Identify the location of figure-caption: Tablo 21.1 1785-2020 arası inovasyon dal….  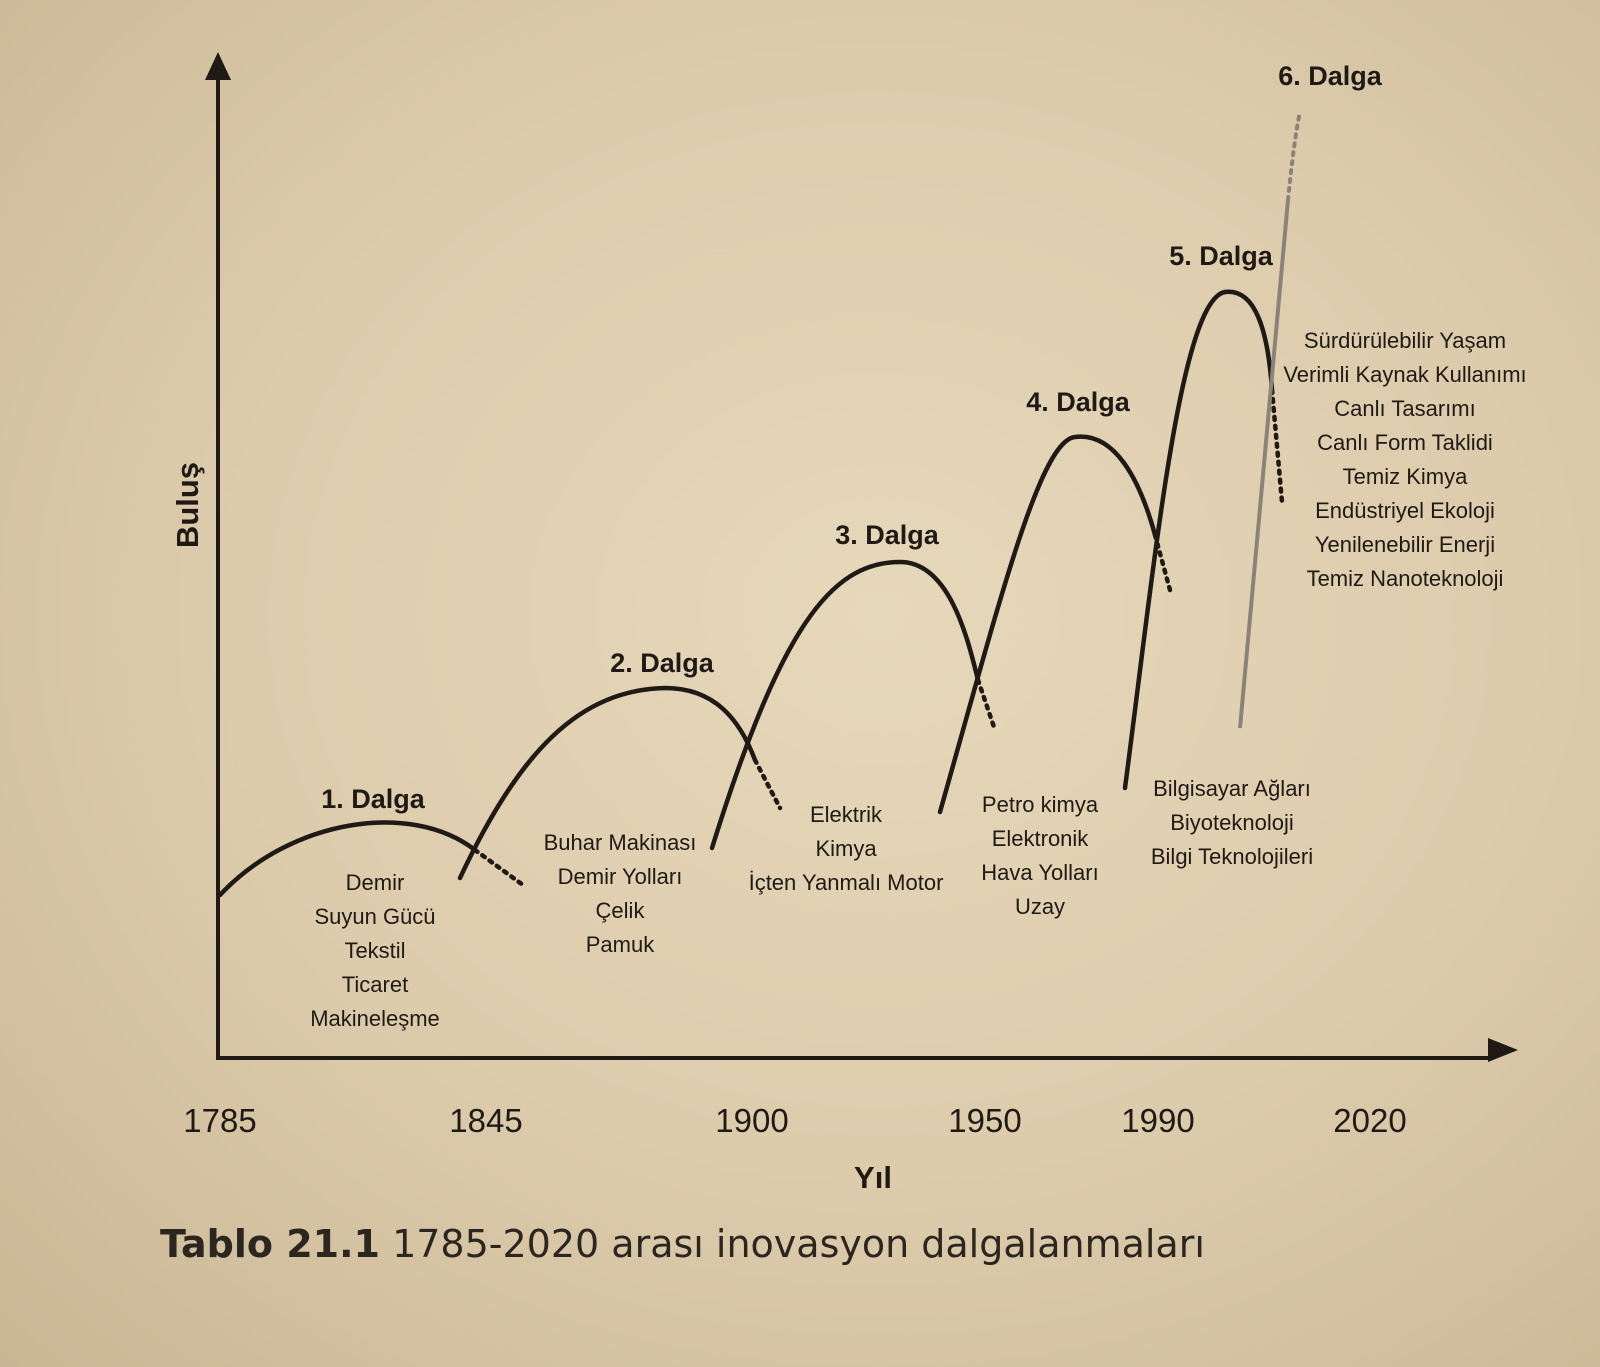
(682, 1244).